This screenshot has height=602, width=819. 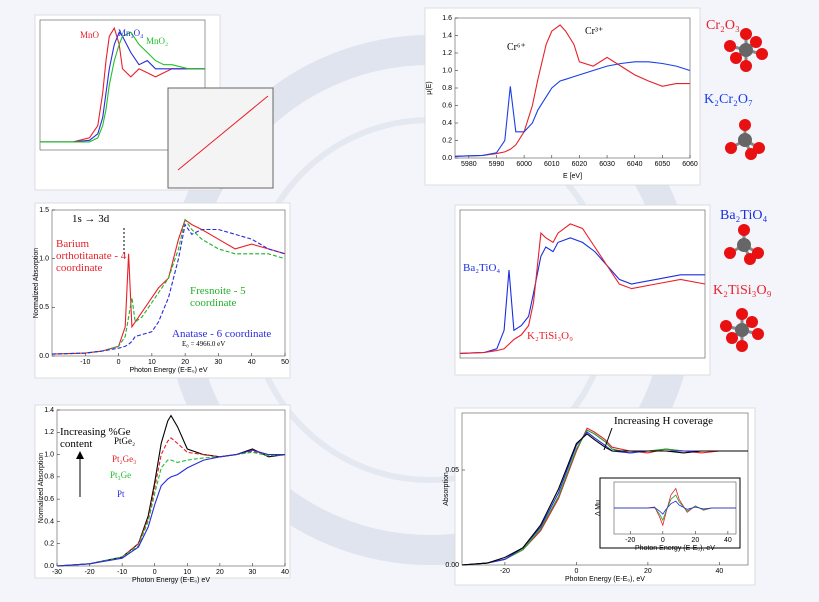 I want to click on legend-entry: K₂TiSi₃O₉, so click(x=742, y=290).